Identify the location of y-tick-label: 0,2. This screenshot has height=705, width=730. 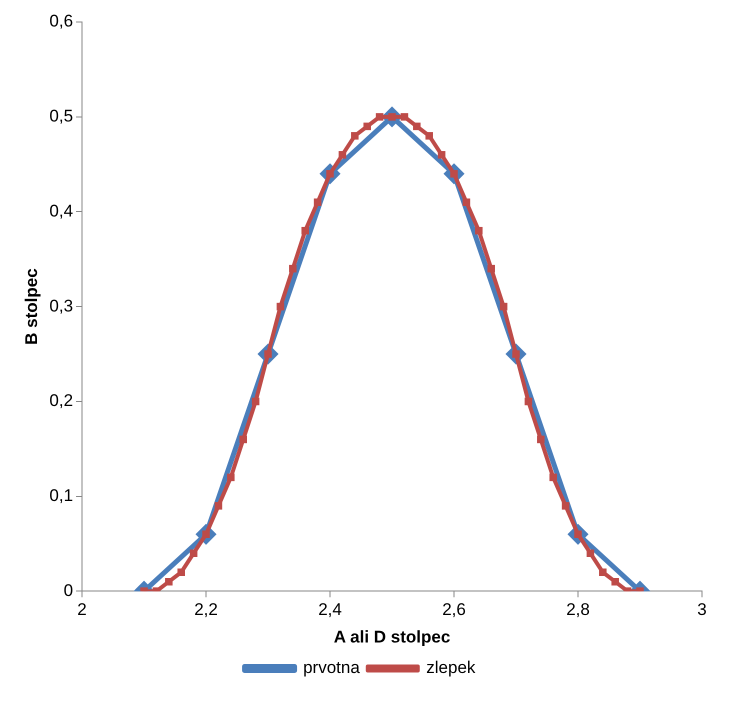
(61, 400).